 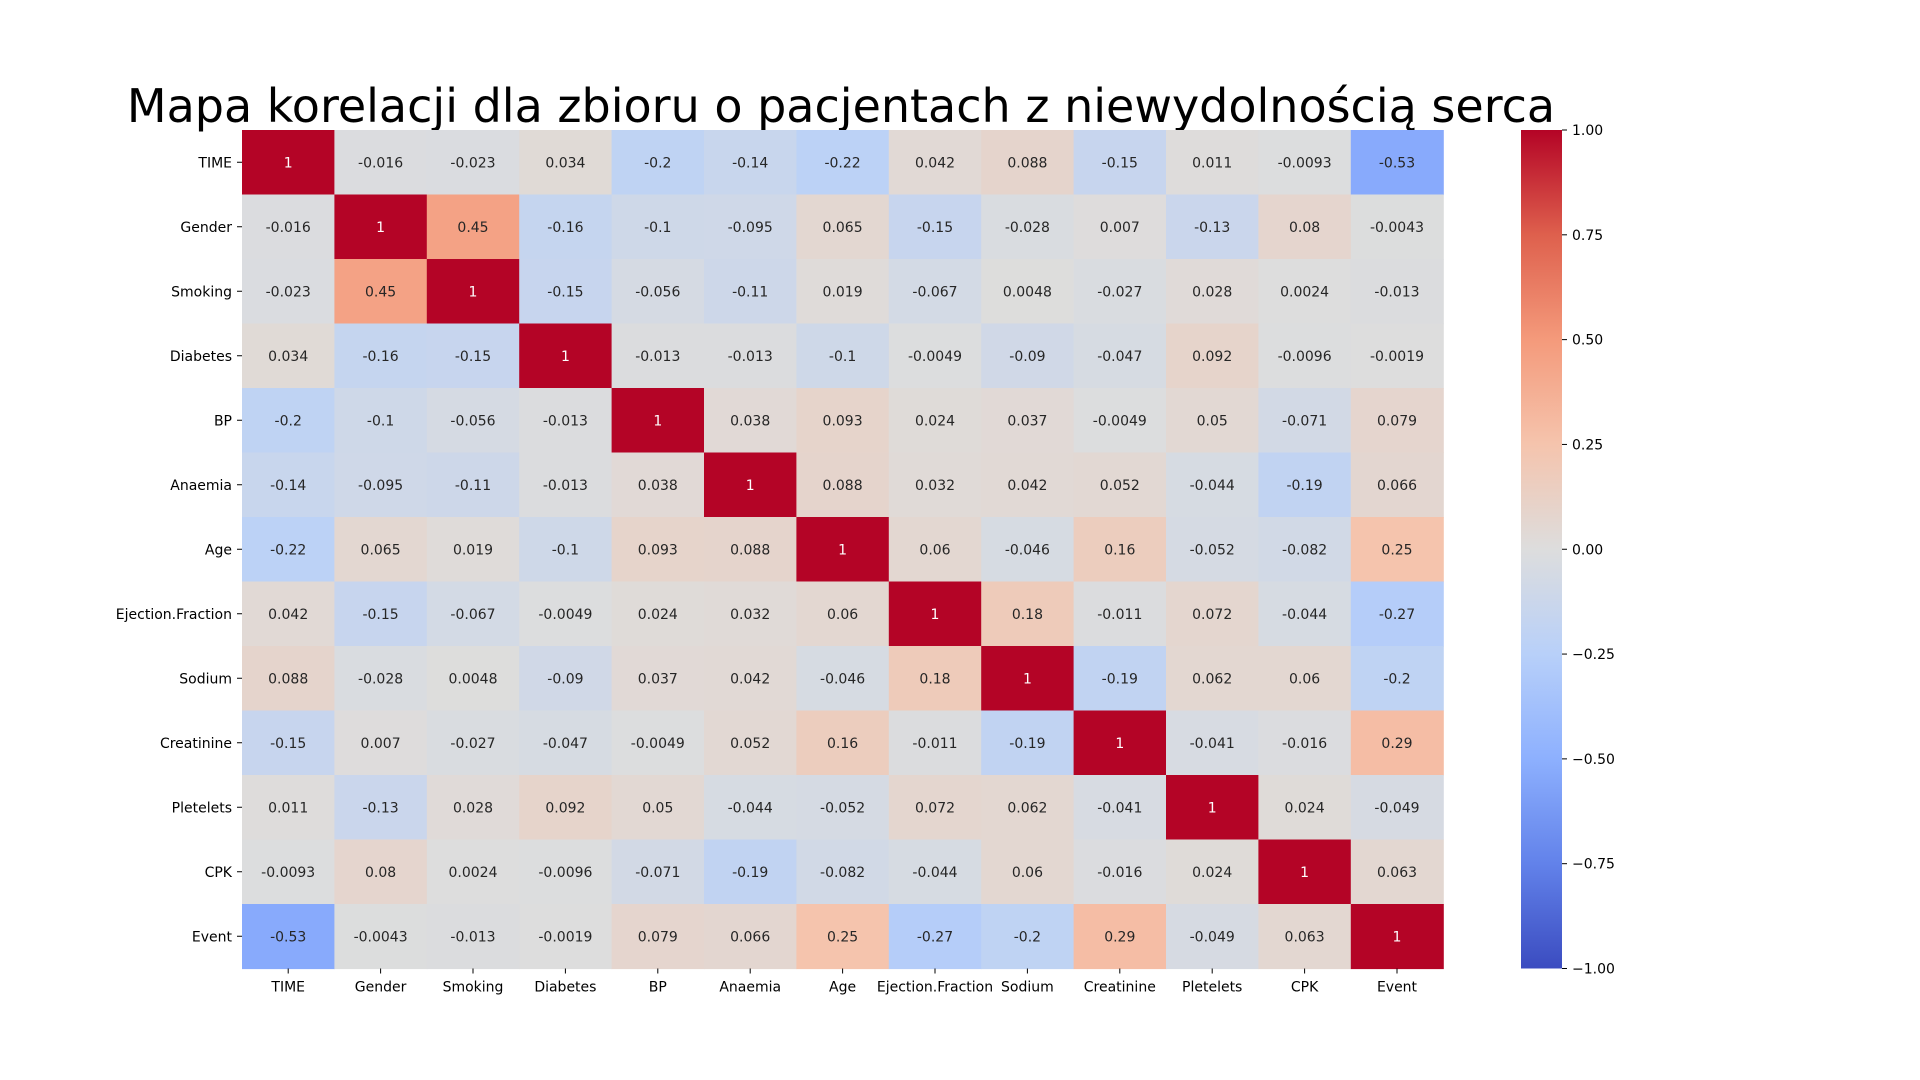 What do you see at coordinates (1396, 808) in the screenshot?
I see `heatmap-cell-label: -0.049` at bounding box center [1396, 808].